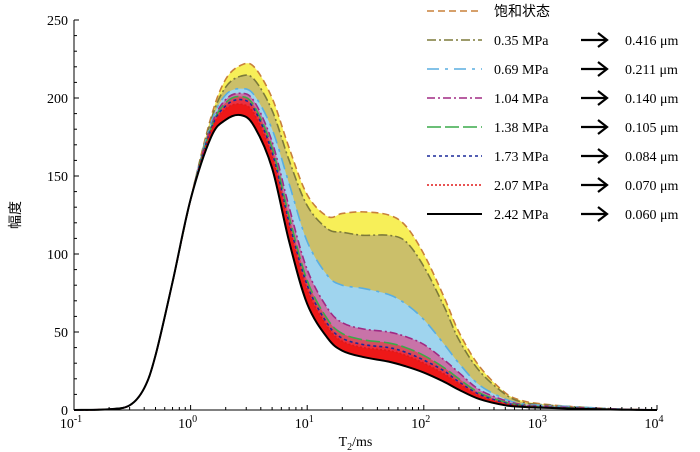  I want to click on legend-pressure-label: 0.35 MPa, so click(521, 41).